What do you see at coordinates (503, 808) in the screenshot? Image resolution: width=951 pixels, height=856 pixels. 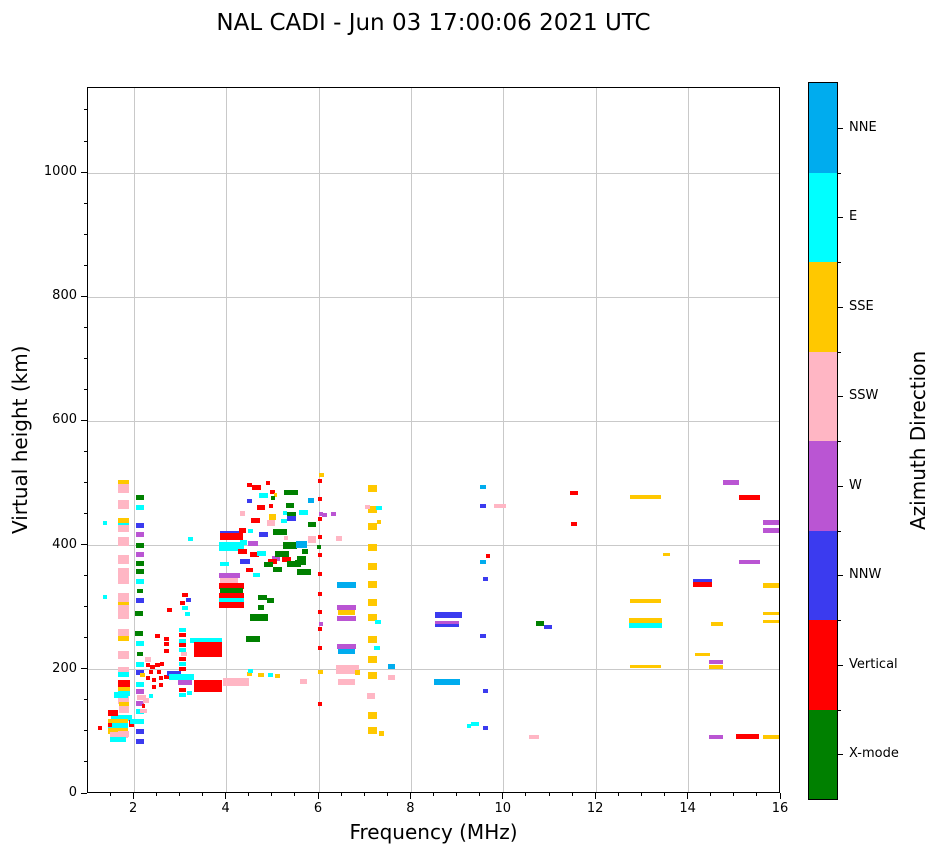 I see `x-tick-label: 10` at bounding box center [503, 808].